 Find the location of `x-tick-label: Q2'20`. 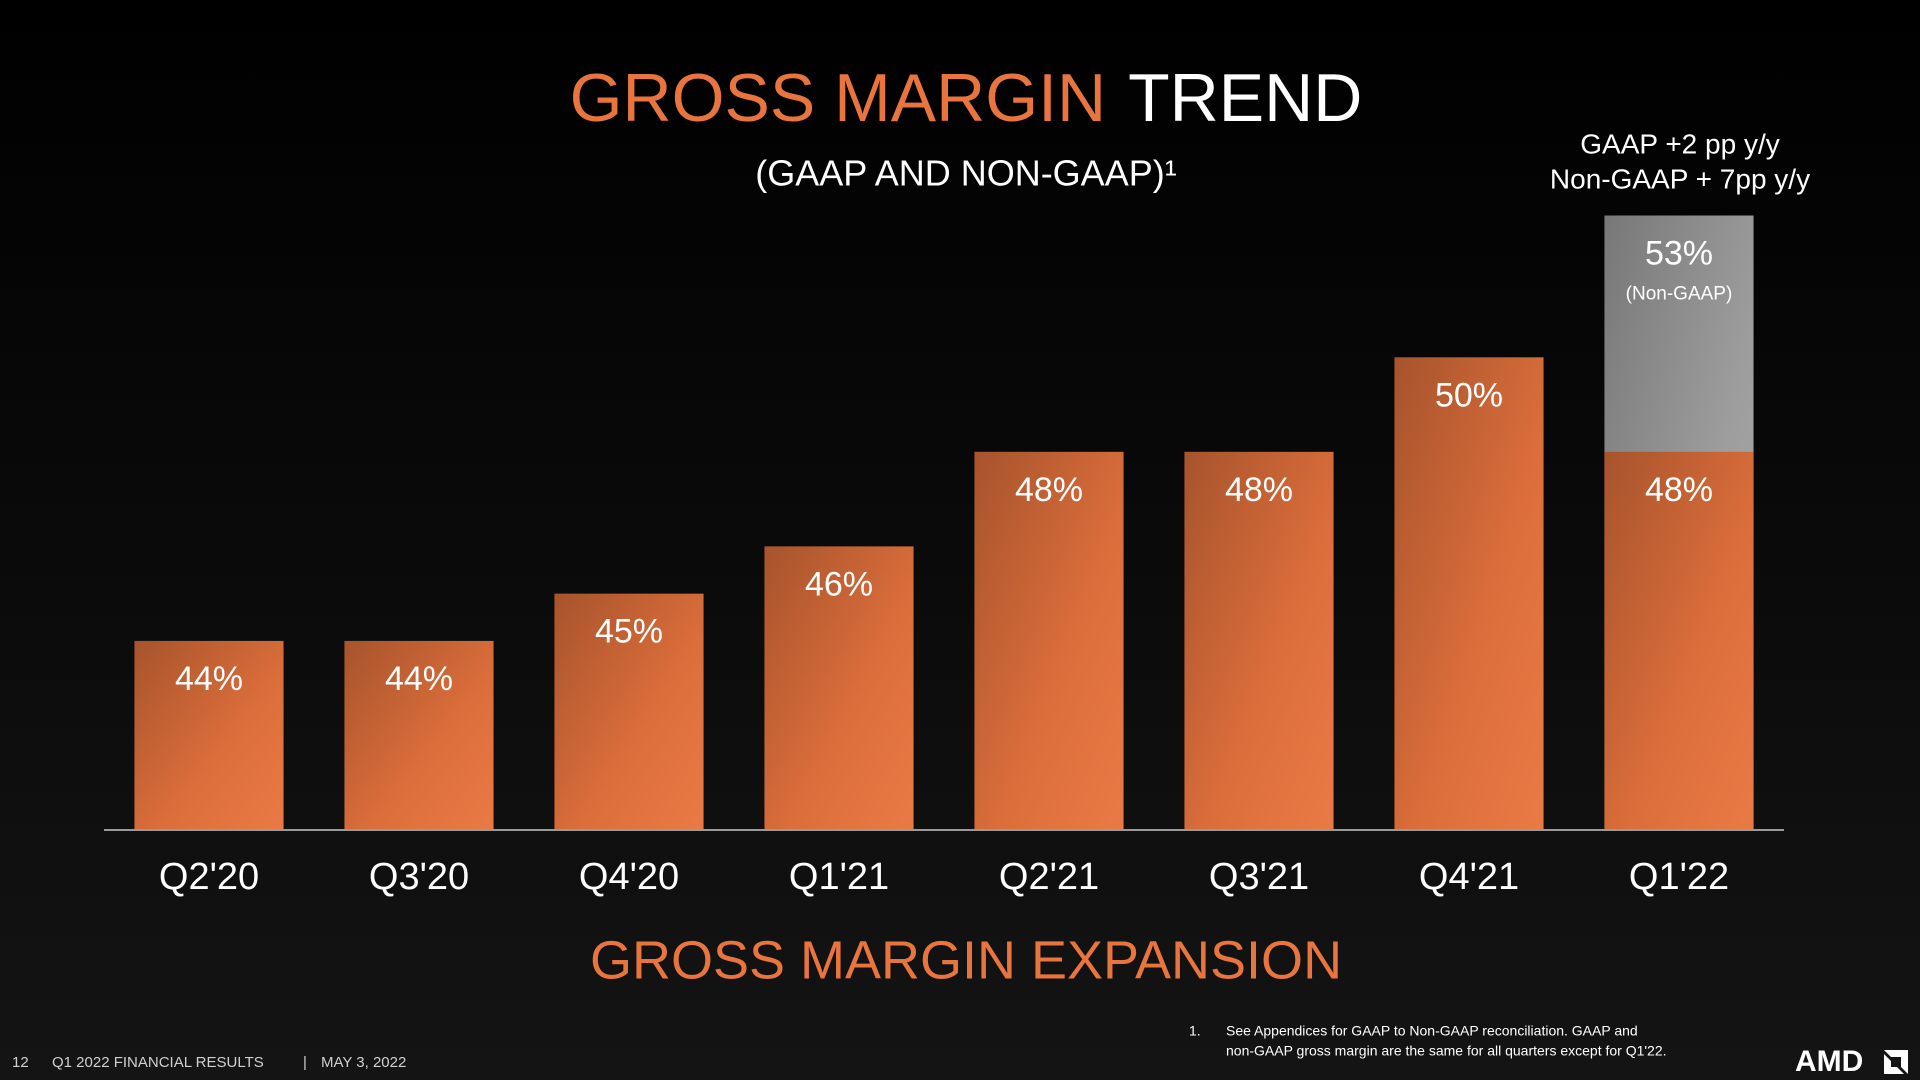

x-tick-label: Q2'20 is located at coordinates (209, 877).